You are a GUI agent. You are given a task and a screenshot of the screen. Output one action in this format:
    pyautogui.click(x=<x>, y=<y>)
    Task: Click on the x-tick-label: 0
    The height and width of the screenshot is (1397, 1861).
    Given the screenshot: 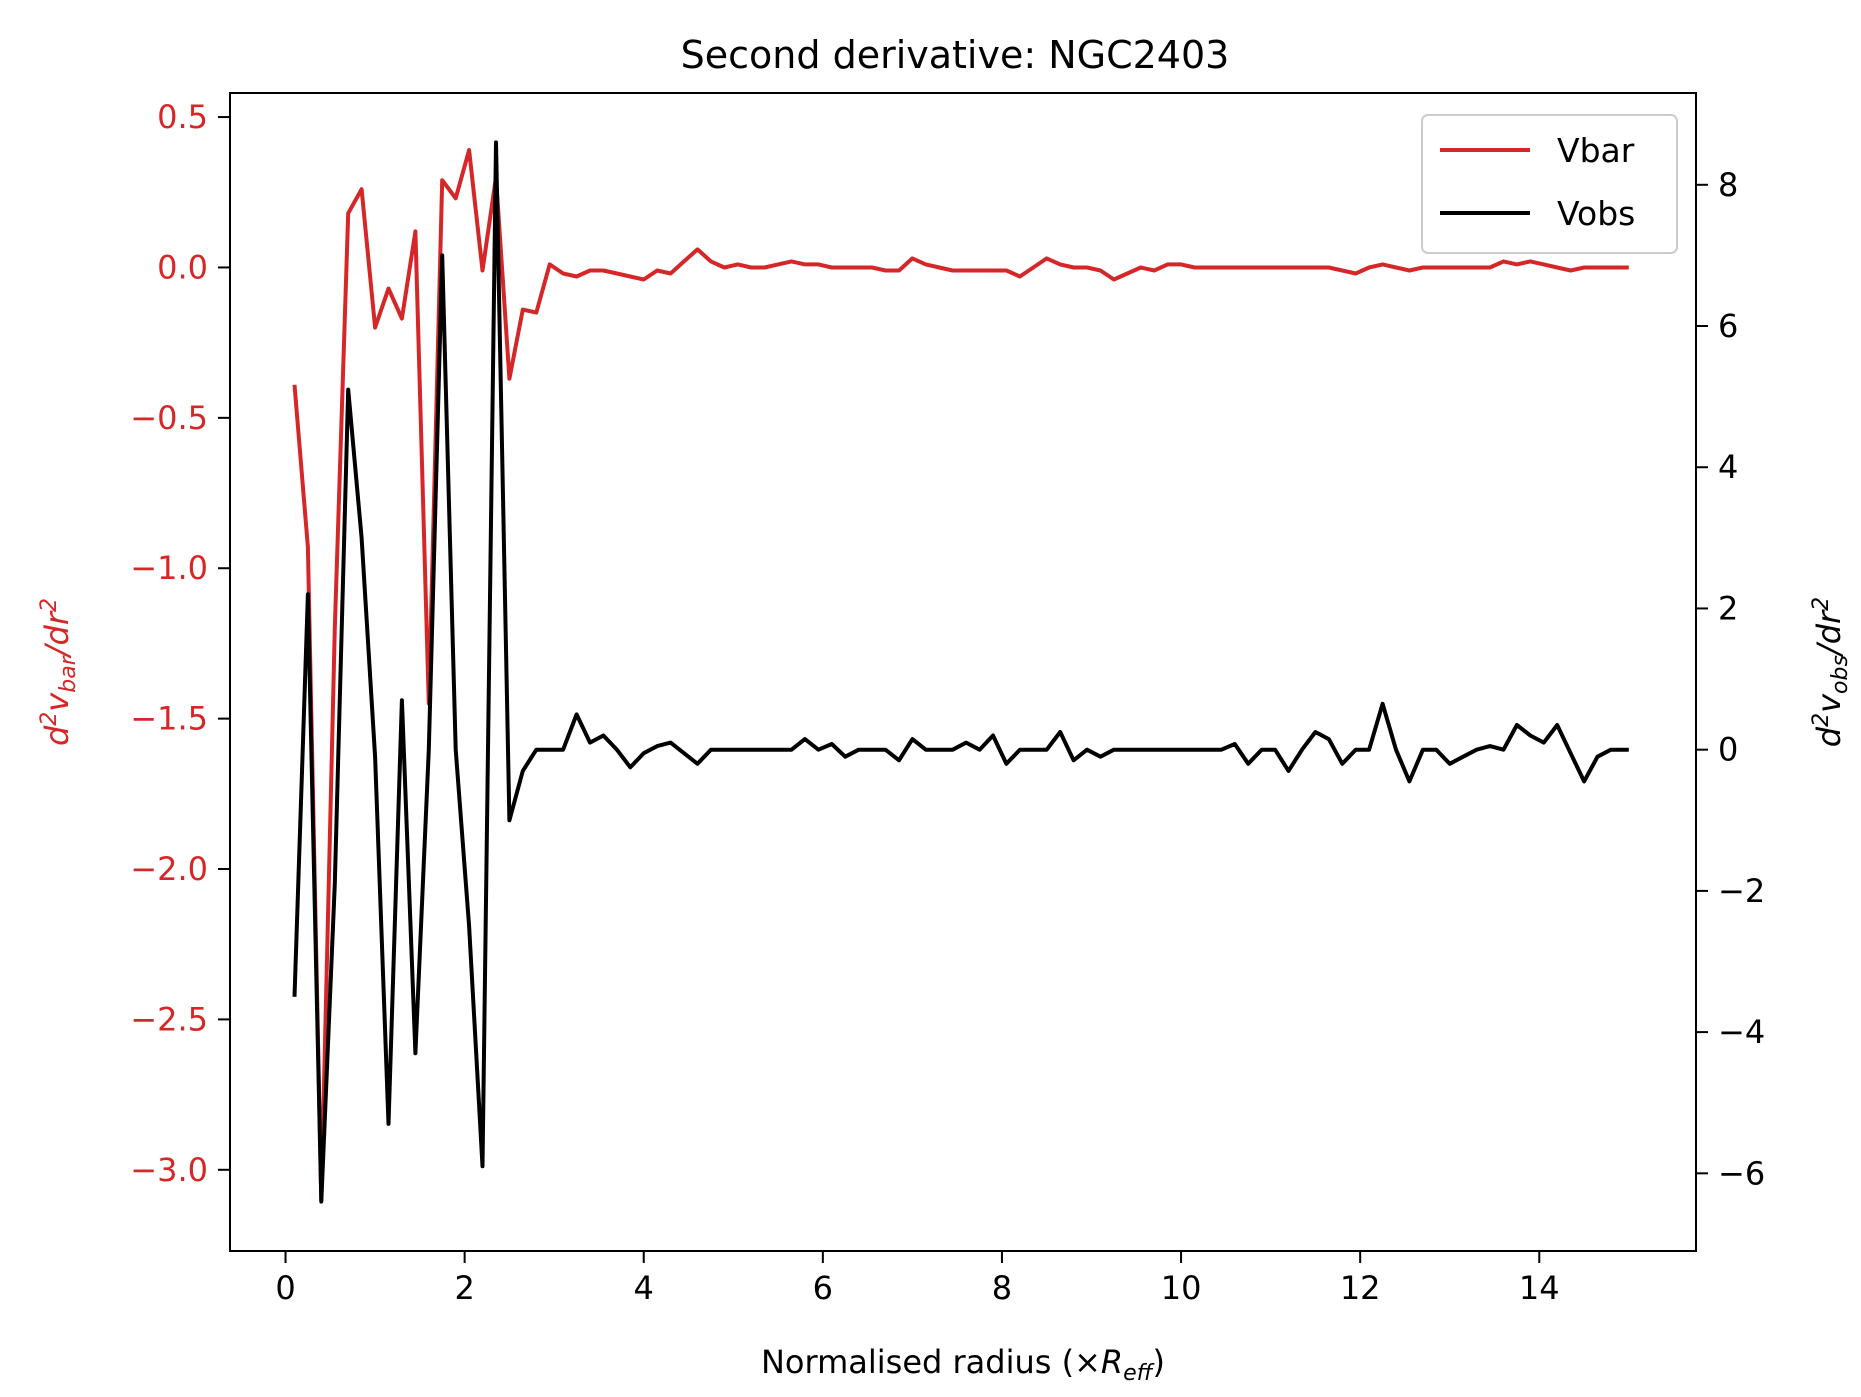 What is the action you would take?
    pyautogui.click(x=285, y=1288)
    